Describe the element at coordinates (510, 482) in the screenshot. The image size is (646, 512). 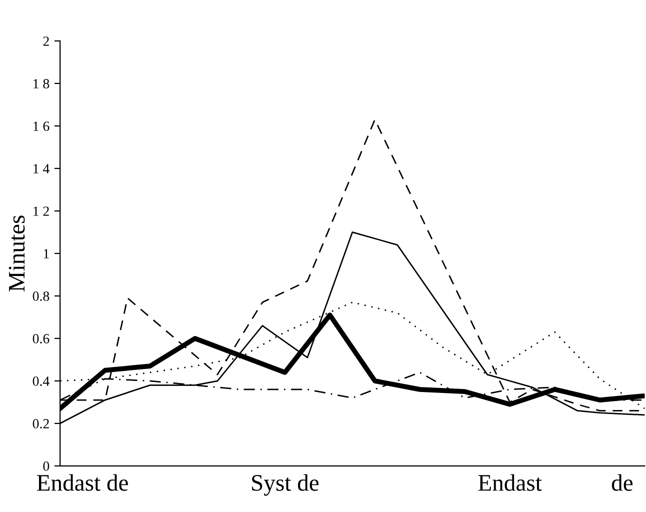
I see `x-tick-label: Endast` at that location.